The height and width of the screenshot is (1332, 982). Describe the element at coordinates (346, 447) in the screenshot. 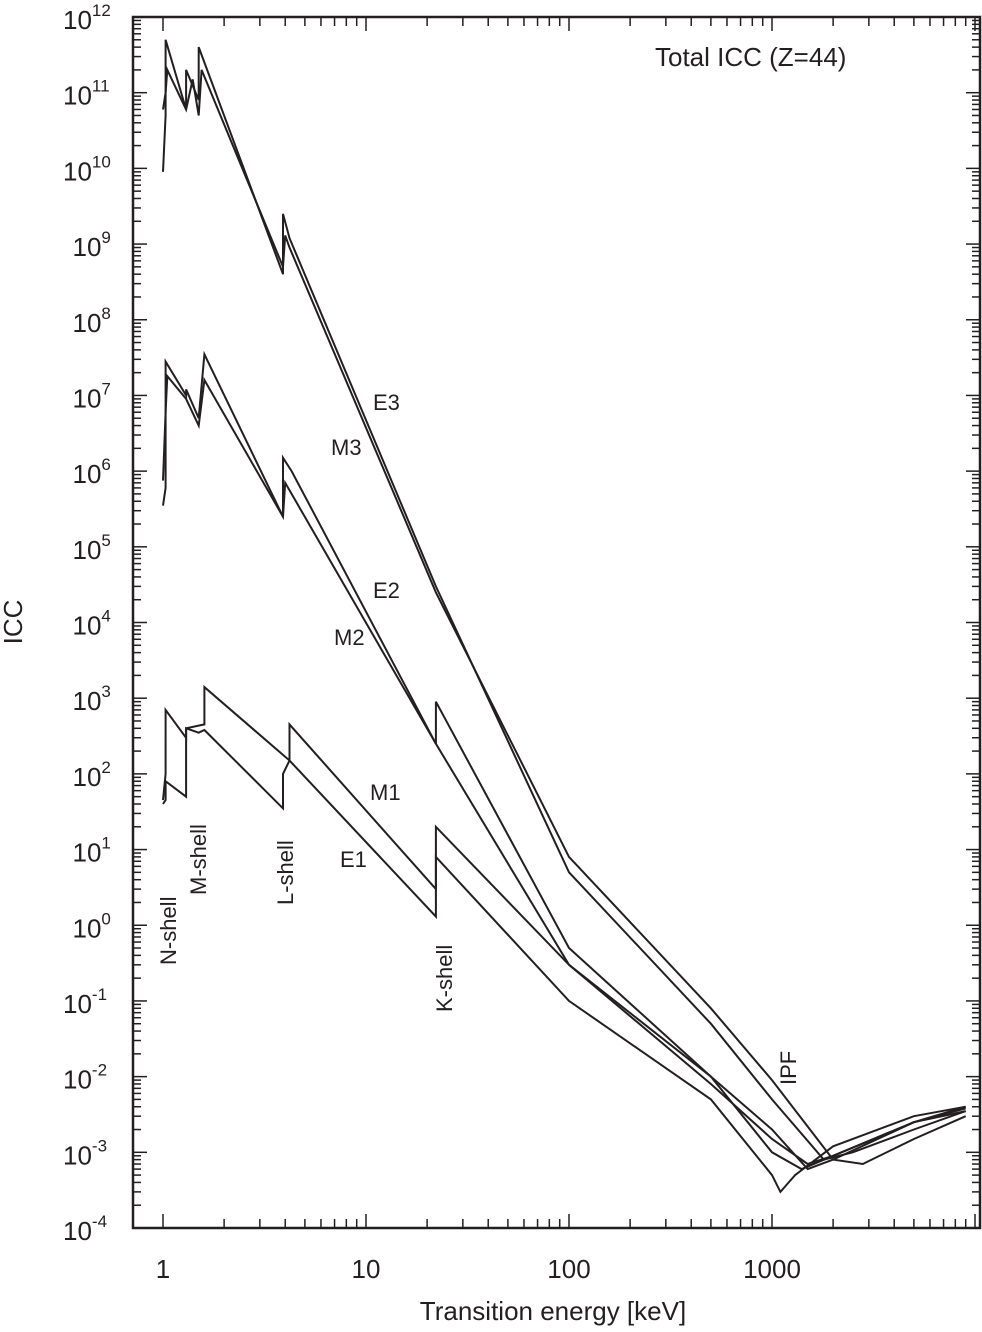

I see `annotation-m3: M3` at that location.